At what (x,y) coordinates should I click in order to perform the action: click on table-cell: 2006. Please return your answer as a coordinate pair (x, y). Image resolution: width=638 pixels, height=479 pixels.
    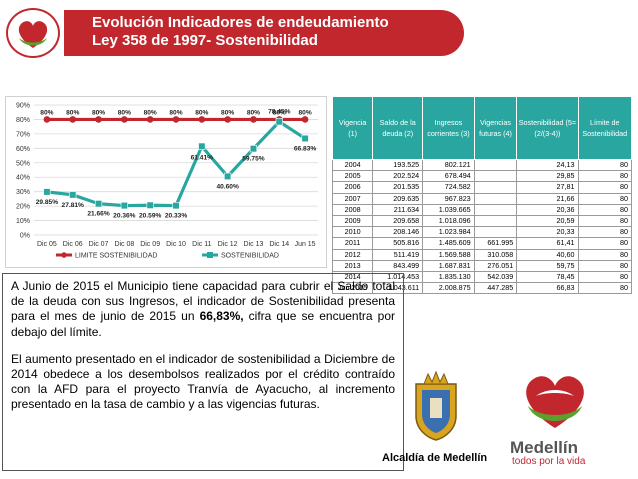
    Looking at the image, I should click on (352, 187).